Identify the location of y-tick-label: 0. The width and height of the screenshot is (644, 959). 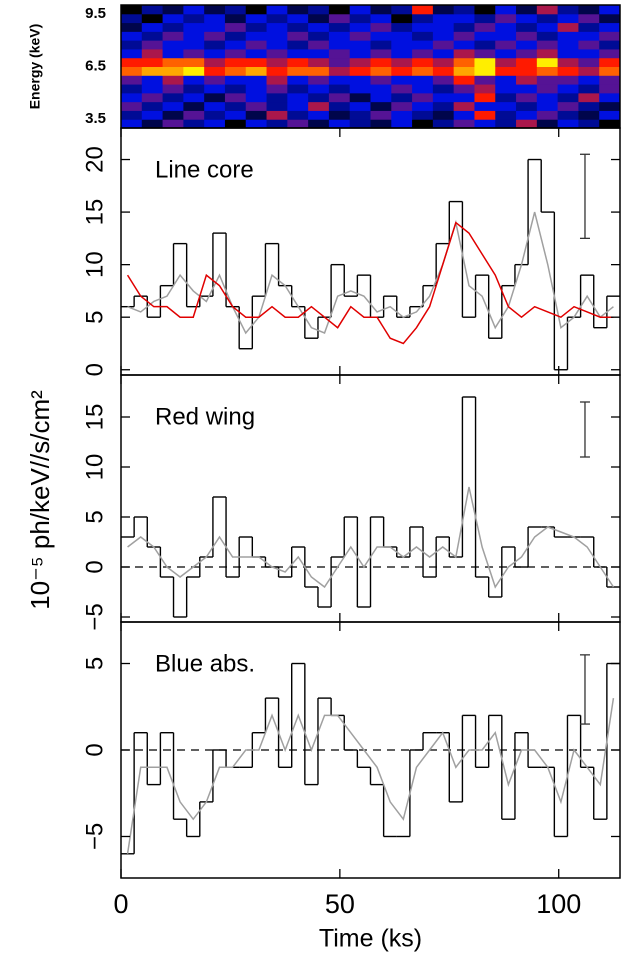
(94, 369).